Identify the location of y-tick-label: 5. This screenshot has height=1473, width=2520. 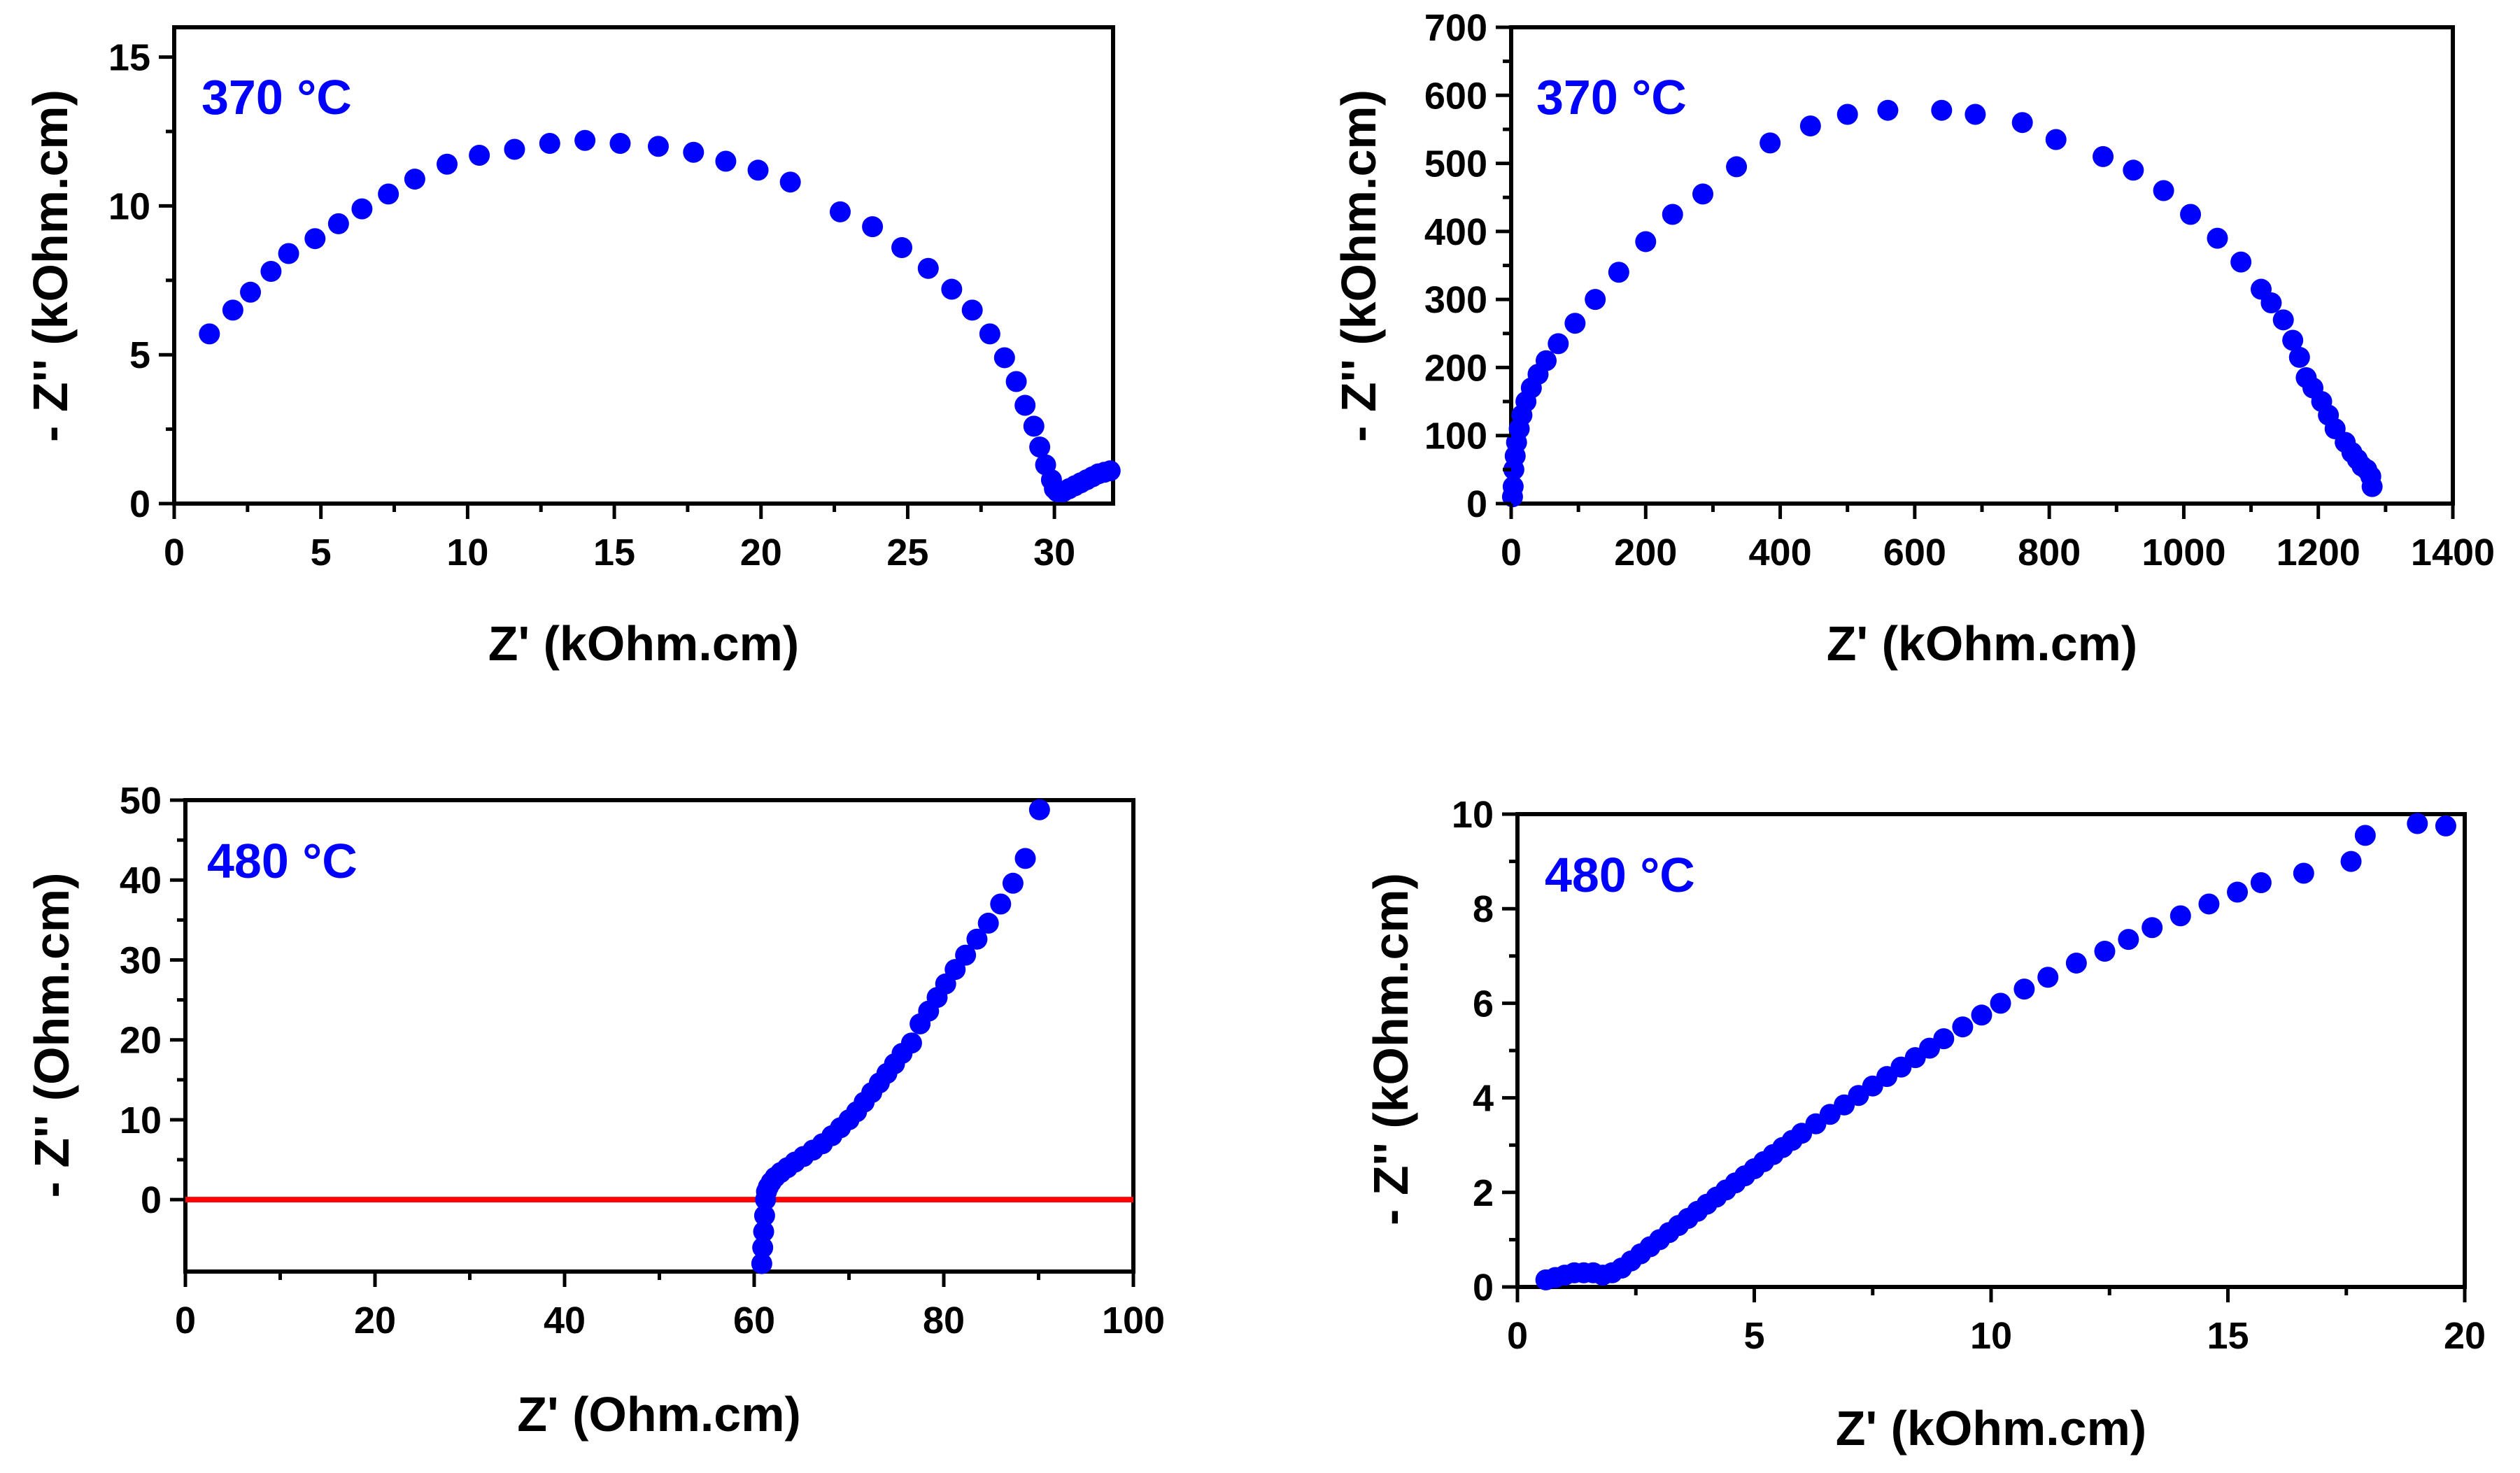
(139, 355).